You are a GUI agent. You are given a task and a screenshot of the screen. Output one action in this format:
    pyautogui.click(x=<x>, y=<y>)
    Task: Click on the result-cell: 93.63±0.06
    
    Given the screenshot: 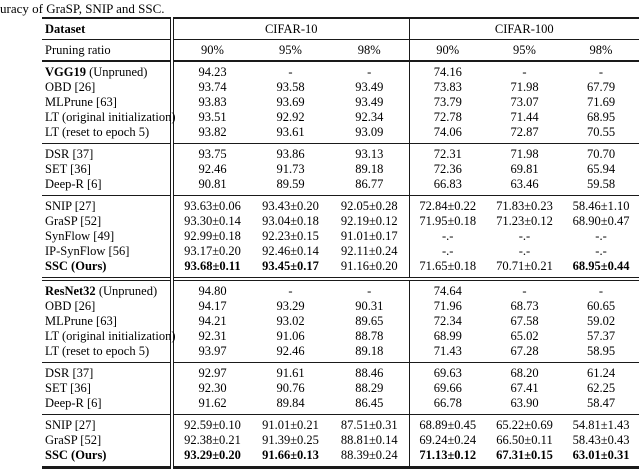 What is the action you would take?
    pyautogui.click(x=210, y=204)
    